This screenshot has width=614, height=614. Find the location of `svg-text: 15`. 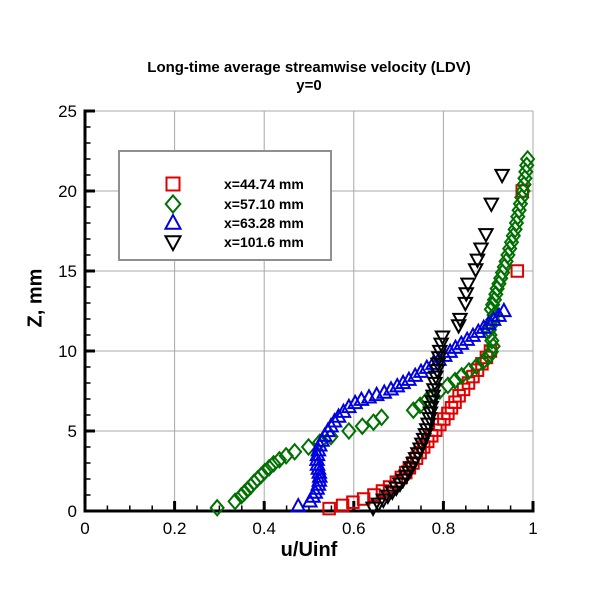

svg-text: 15 is located at coordinates (67, 271).